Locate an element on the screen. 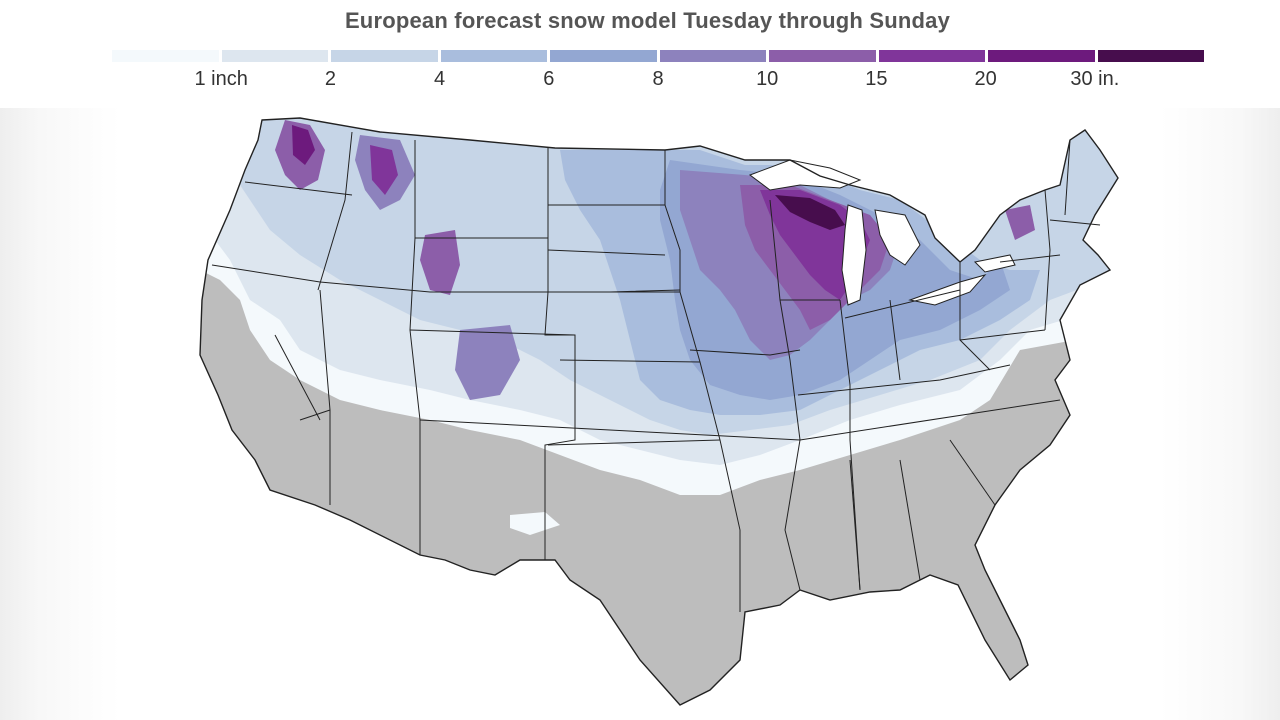 The image size is (1280, 720). snow-wyoming is located at coordinates (440, 262).